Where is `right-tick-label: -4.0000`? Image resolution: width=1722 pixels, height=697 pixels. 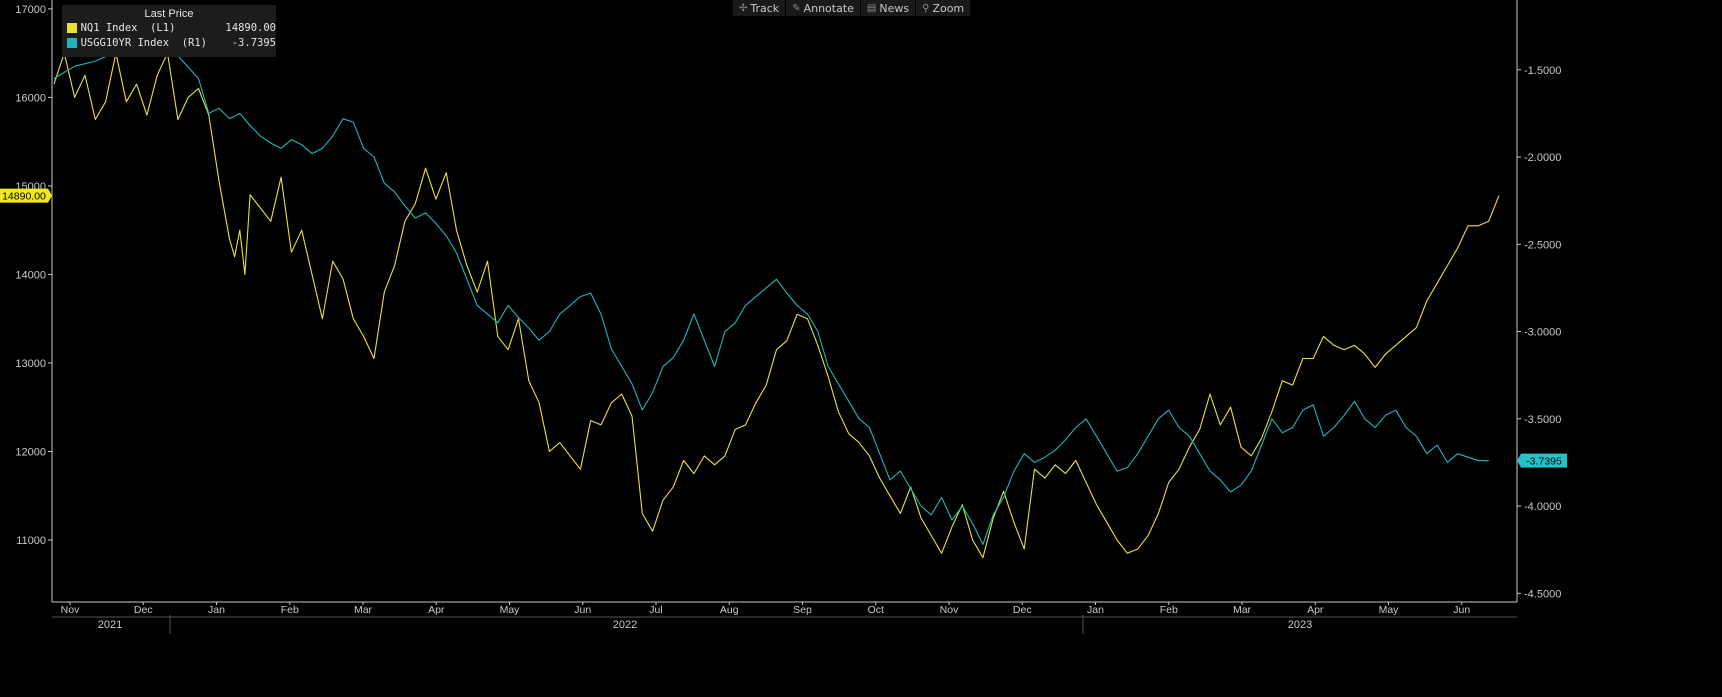 right-tick-label: -4.0000 is located at coordinates (1542, 507).